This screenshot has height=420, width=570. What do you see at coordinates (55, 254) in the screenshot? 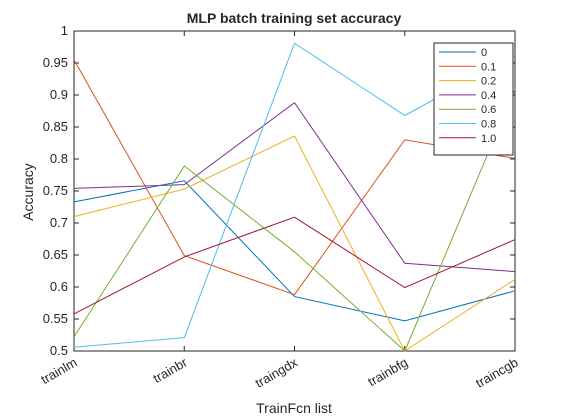
I see `y-tick-label: 0.65` at bounding box center [55, 254].